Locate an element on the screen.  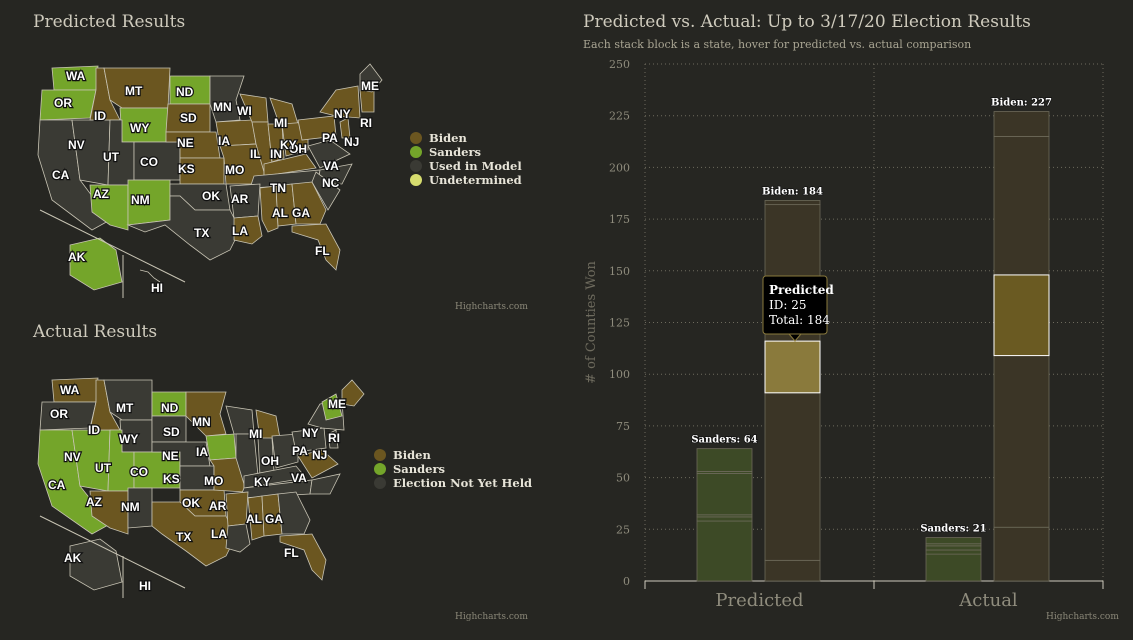
svg-text: OR is located at coordinates (59, 414).